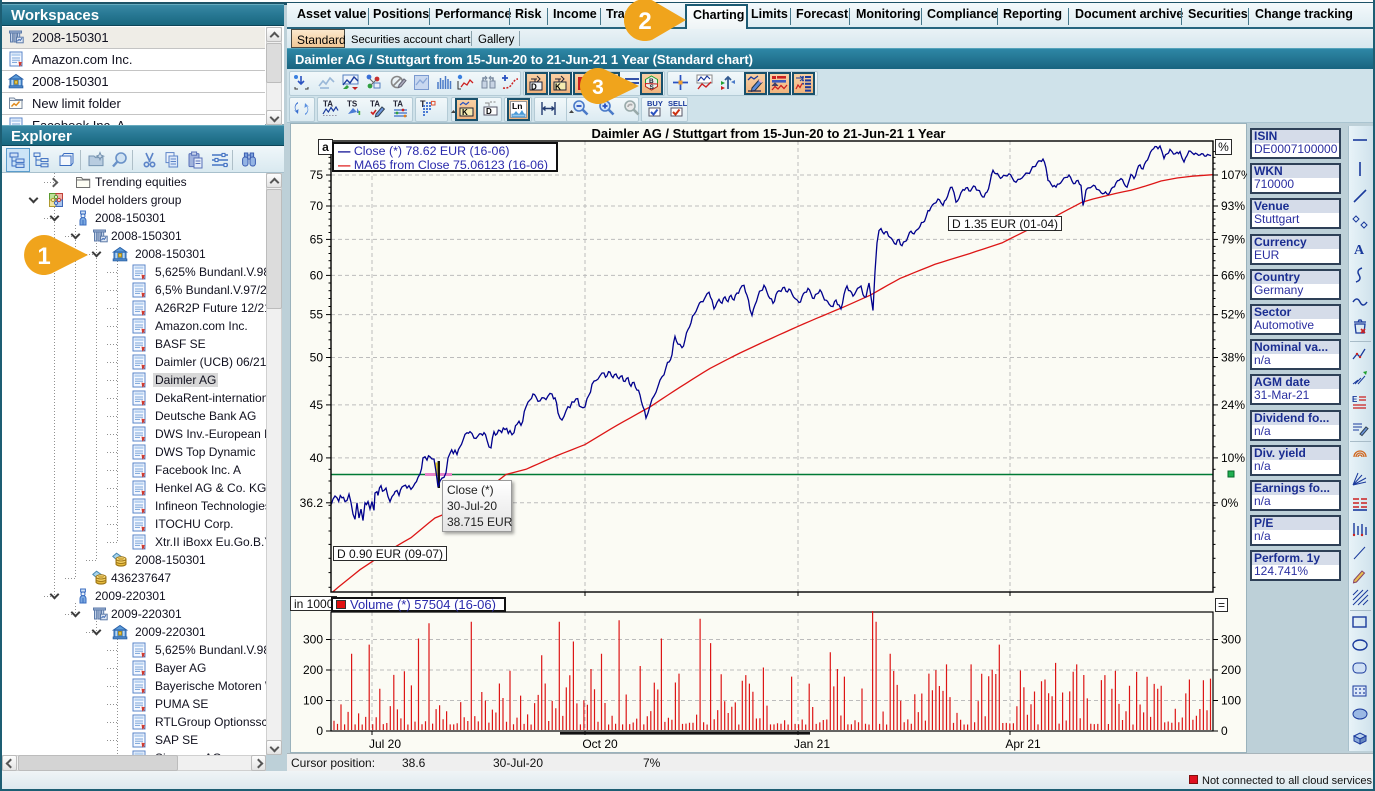 The image size is (1375, 791). Describe the element at coordinates (317, 405) in the screenshot. I see `svg-text: 45` at that location.